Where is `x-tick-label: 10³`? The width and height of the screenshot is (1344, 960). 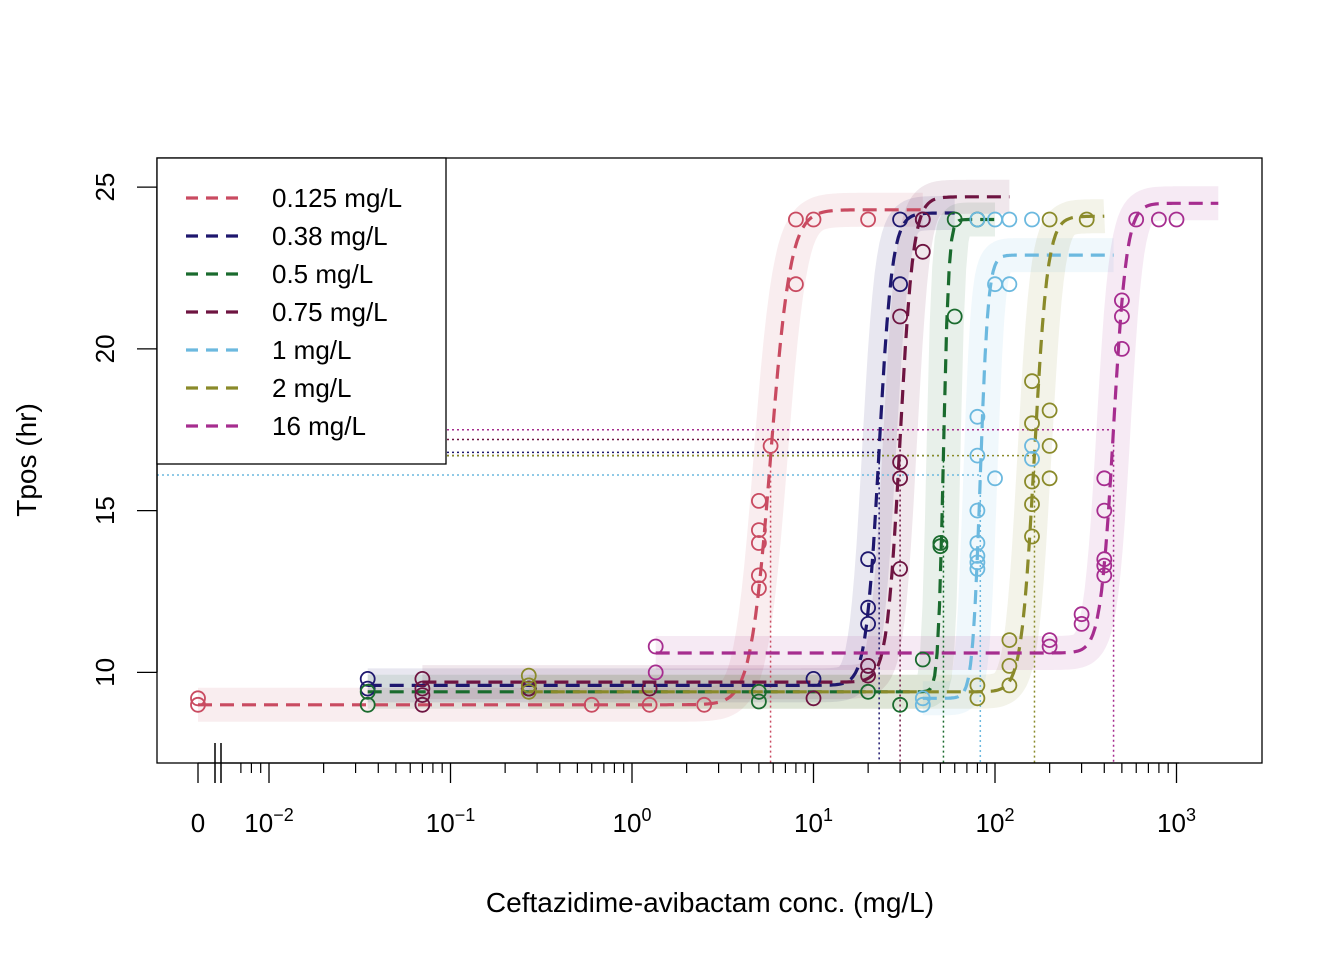
x-tick-label: 10³ is located at coordinates (1176, 821).